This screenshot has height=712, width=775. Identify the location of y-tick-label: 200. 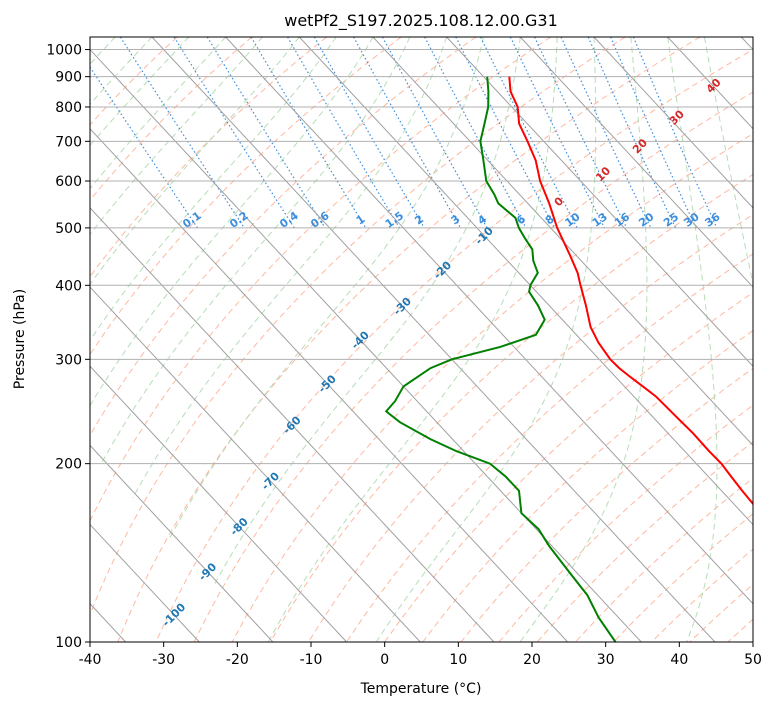
(68, 465).